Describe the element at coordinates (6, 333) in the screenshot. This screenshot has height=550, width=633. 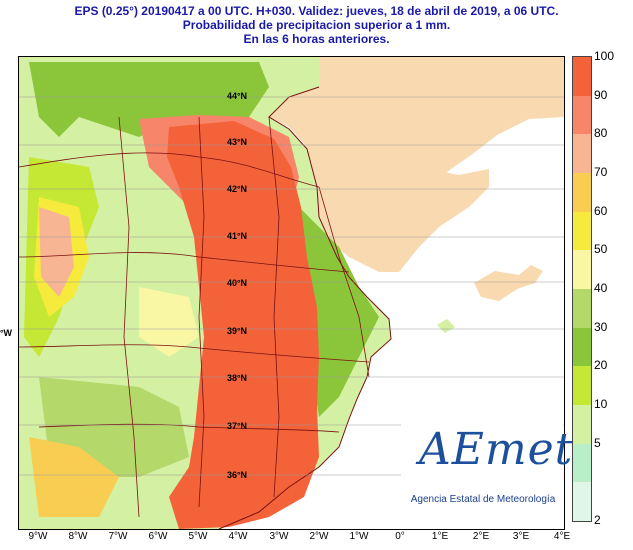
I see `left-edge-lon-label: °W` at that location.